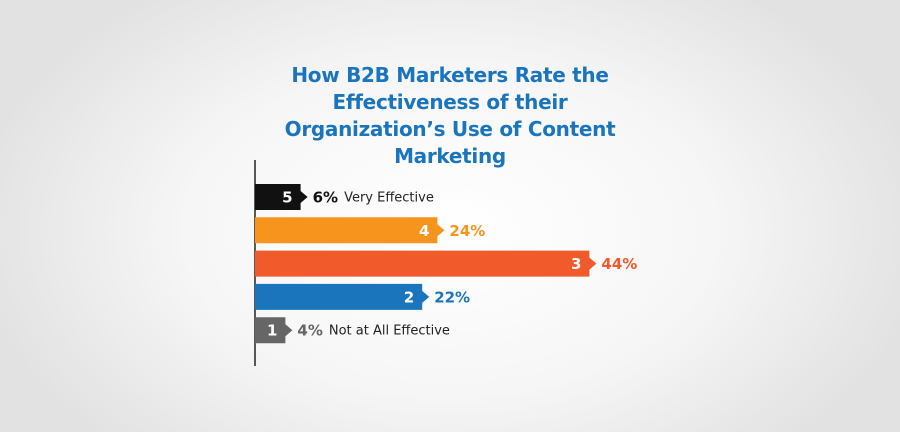 The image size is (900, 432). Describe the element at coordinates (325, 198) in the screenshot. I see `value-label: 6%` at that location.